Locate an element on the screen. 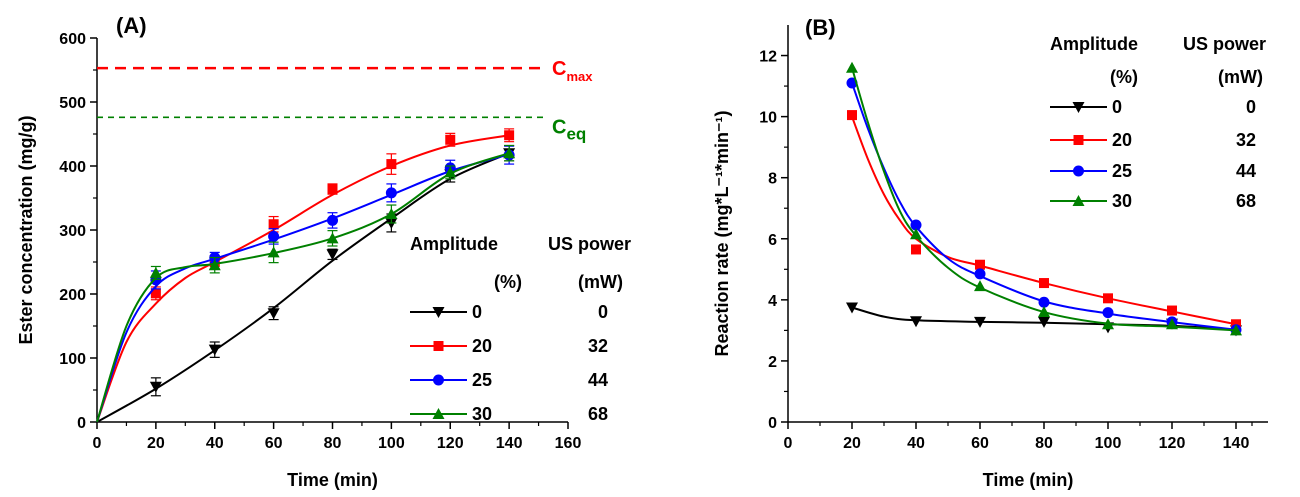  y-tick-label: 600 is located at coordinates (72, 39).